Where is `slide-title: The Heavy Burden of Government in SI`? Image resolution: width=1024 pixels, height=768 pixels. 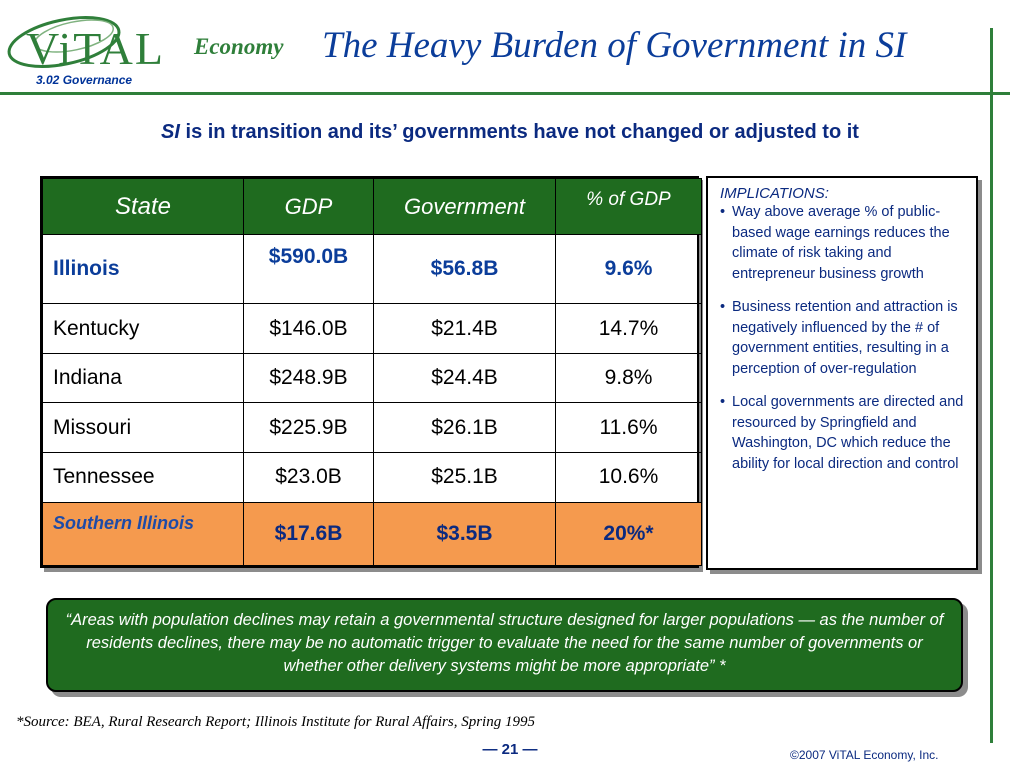 slide-title: The Heavy Burden of Government in SI is located at coordinates (614, 45).